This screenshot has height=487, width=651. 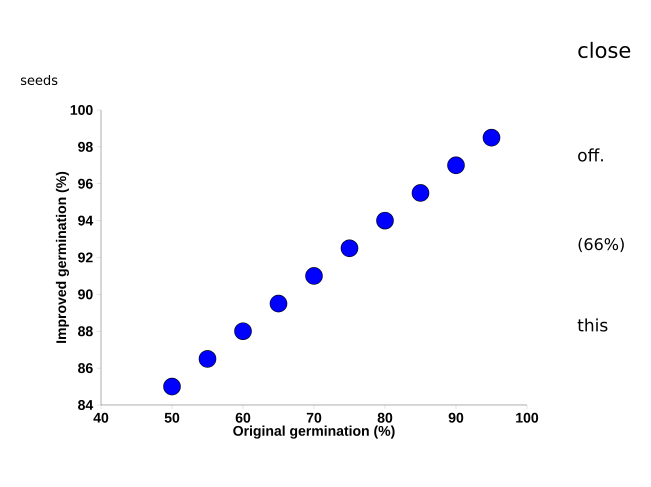 What do you see at coordinates (243, 417) in the screenshot?
I see `x-tick-label: 60` at bounding box center [243, 417].